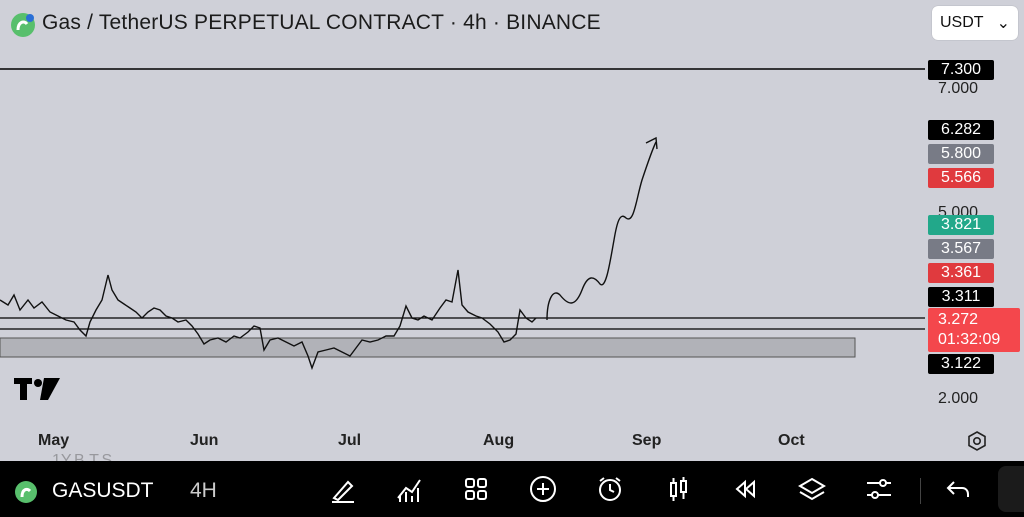  What do you see at coordinates (961, 70) in the screenshot?
I see `price-tag: 7.300` at bounding box center [961, 70].